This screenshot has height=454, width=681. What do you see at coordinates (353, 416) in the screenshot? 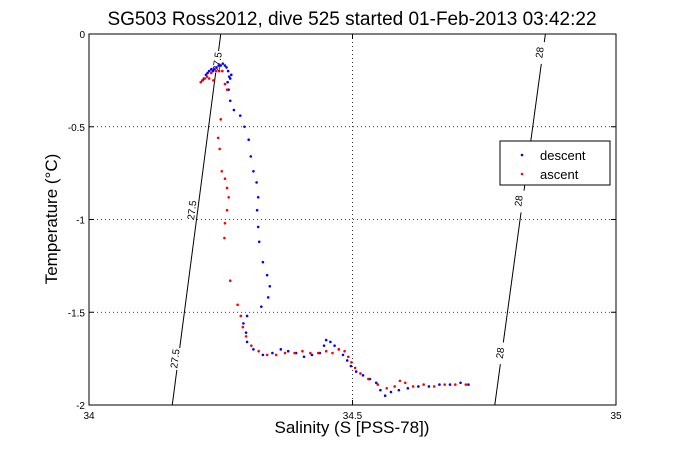
I see `x-tick-label: 34.5` at bounding box center [353, 416].